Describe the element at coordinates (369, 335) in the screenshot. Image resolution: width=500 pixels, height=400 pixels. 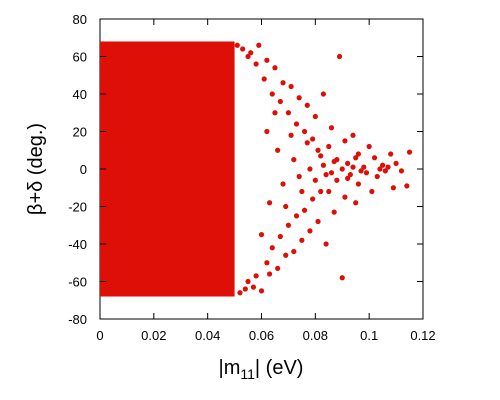
I see `x-tick-label: 0.1` at that location.